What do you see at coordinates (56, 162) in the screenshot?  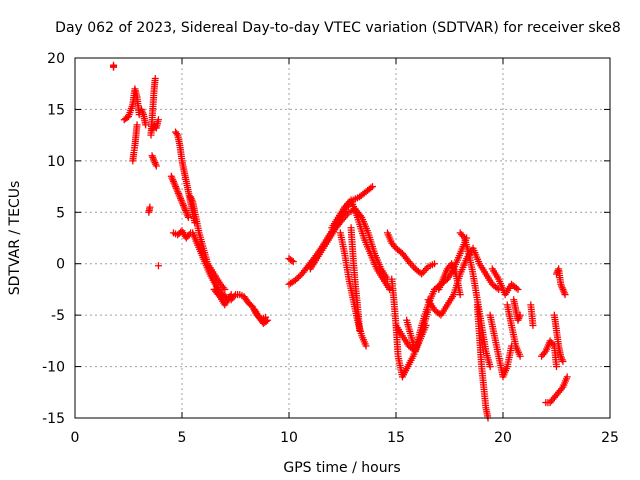 I see `y-tick-label: 10` at bounding box center [56, 162].